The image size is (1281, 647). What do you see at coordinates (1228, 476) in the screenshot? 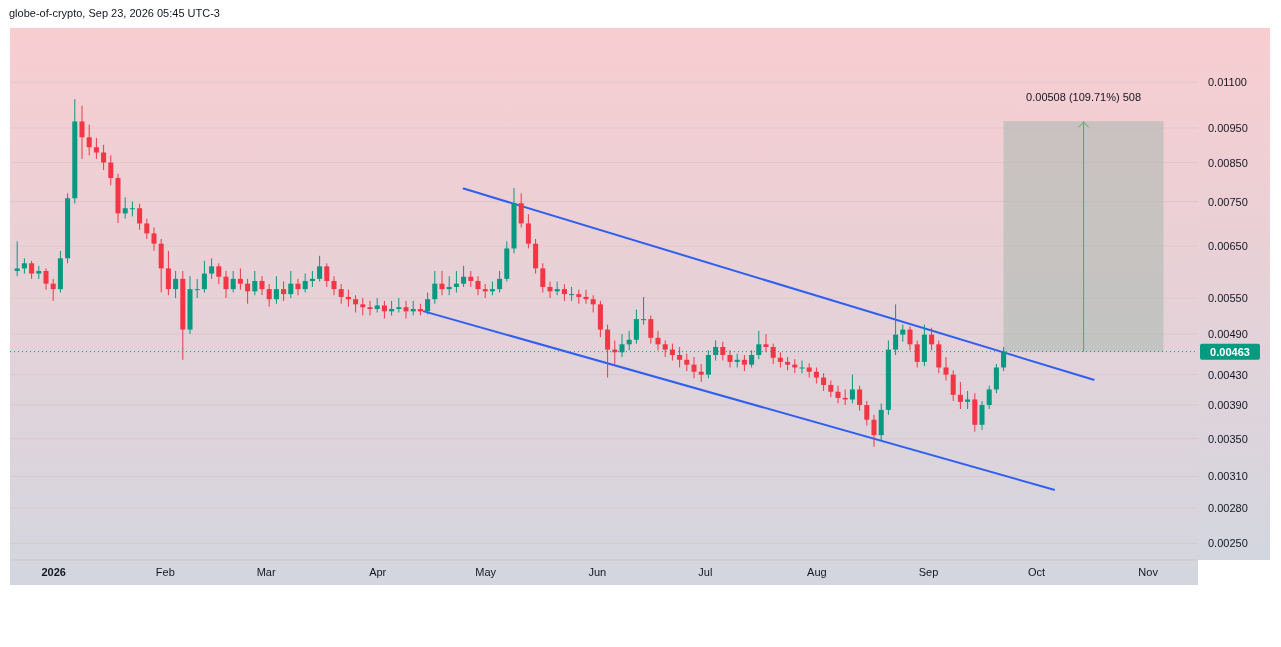
I see `y-tick-label: 0.00310` at bounding box center [1228, 476].